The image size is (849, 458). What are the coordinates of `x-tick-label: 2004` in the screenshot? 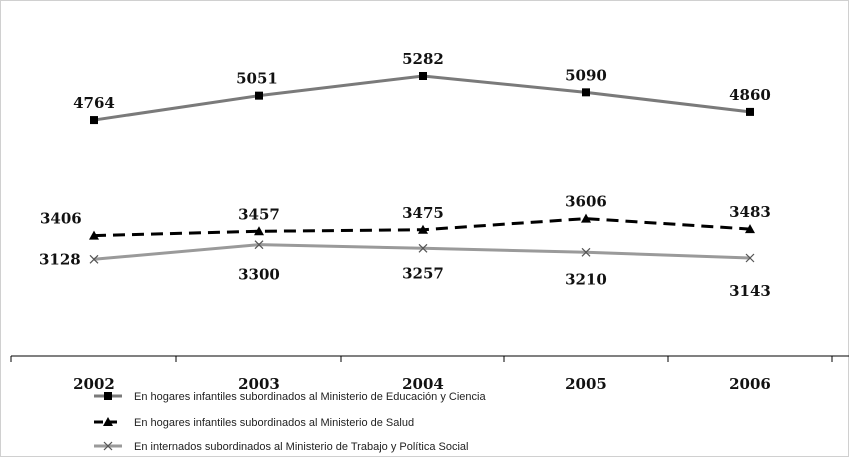 It's located at (423, 384).